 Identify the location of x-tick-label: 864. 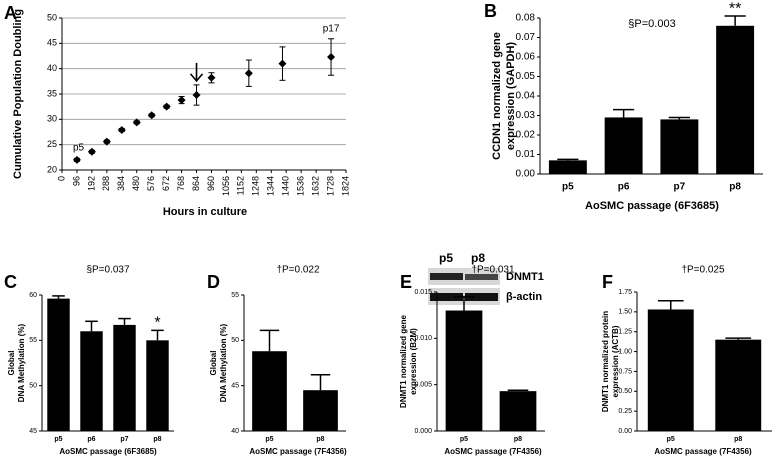
(196, 183).